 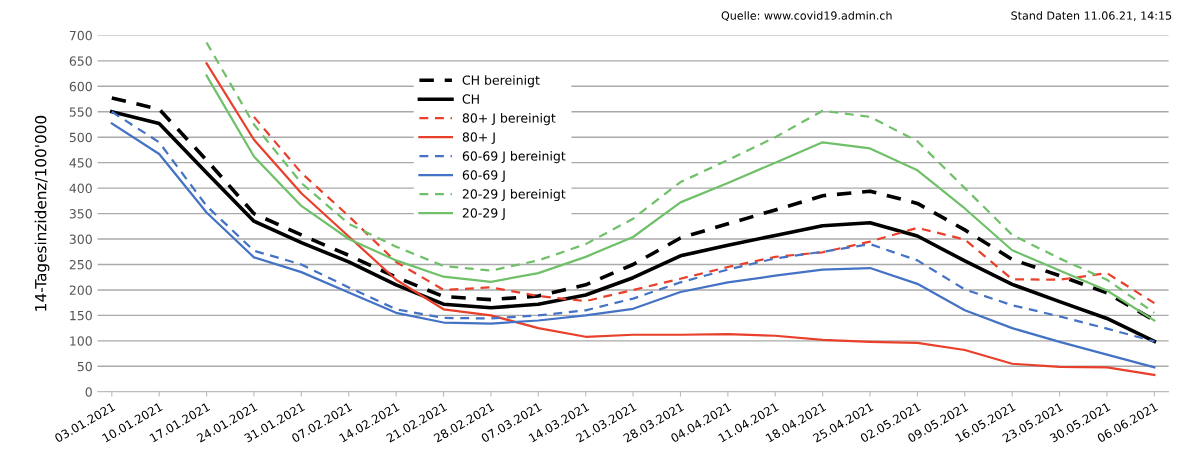 I want to click on y-tick-label: 350, so click(x=80, y=214).